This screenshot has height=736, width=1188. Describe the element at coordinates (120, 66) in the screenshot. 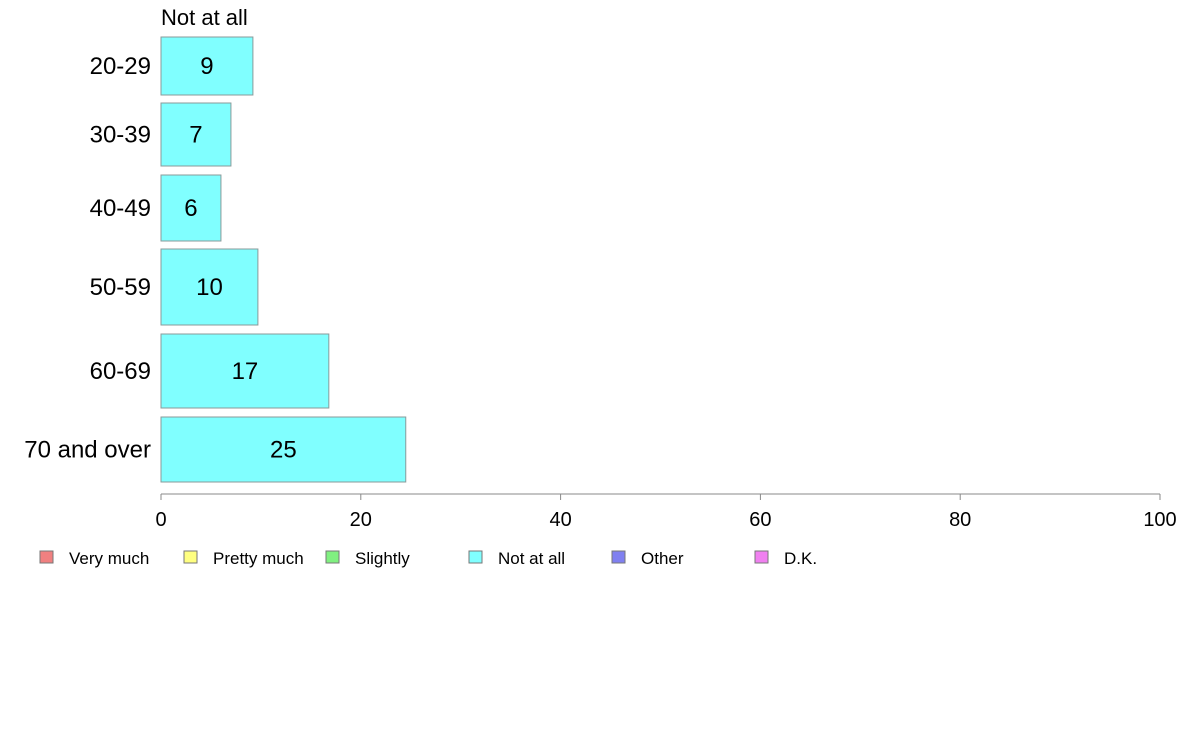

I see `category-label-20-29: 20-29` at that location.